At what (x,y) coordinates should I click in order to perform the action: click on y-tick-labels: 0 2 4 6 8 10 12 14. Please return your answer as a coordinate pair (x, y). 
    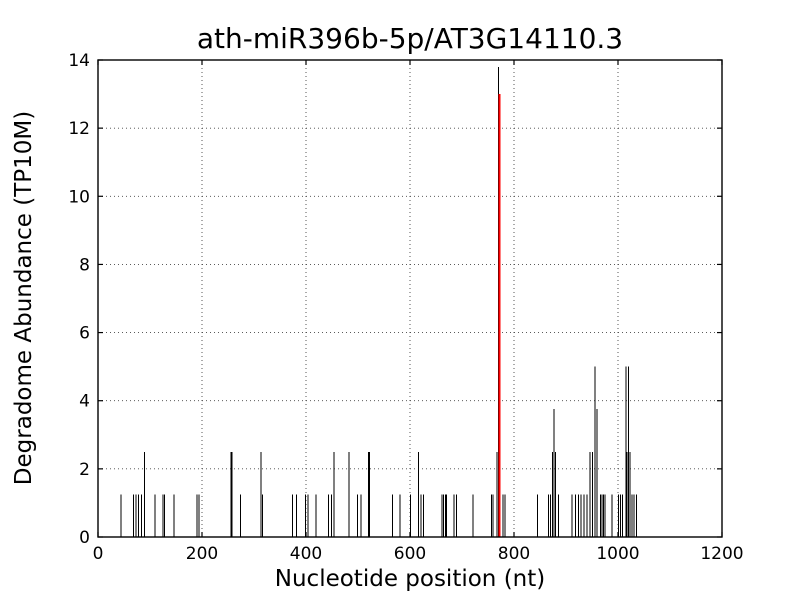
    Looking at the image, I should click on (79, 299).